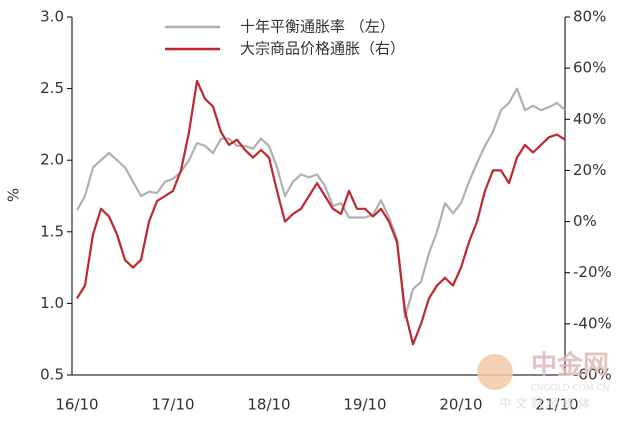  I want to click on y2-tick-label: -60%, so click(592, 375).